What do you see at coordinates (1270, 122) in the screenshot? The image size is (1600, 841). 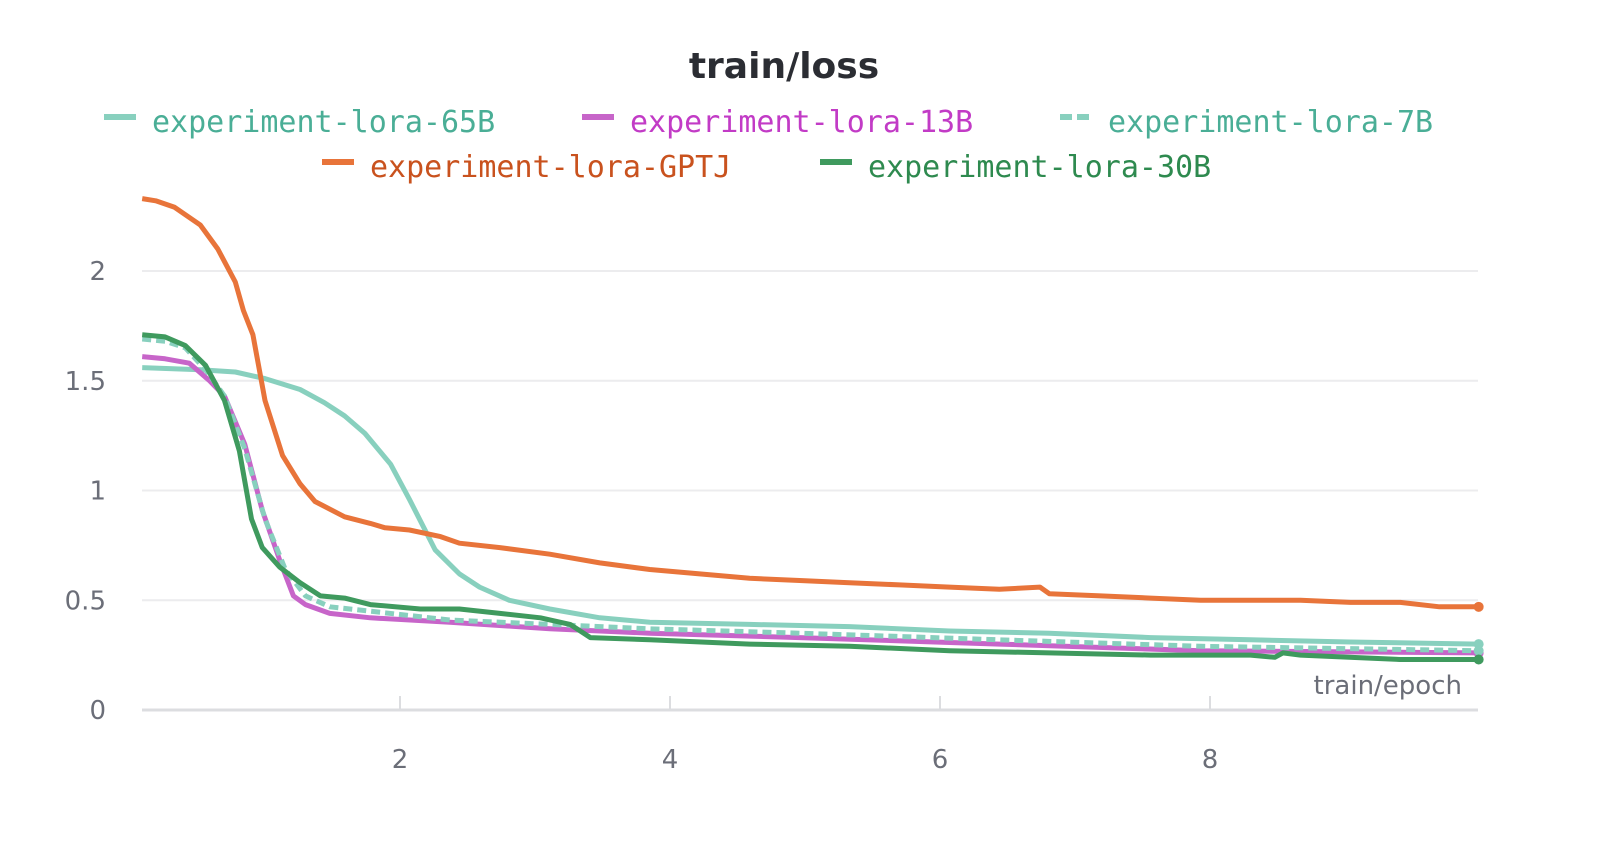 I see `legend-label: experiment-lora-7B` at bounding box center [1270, 122].